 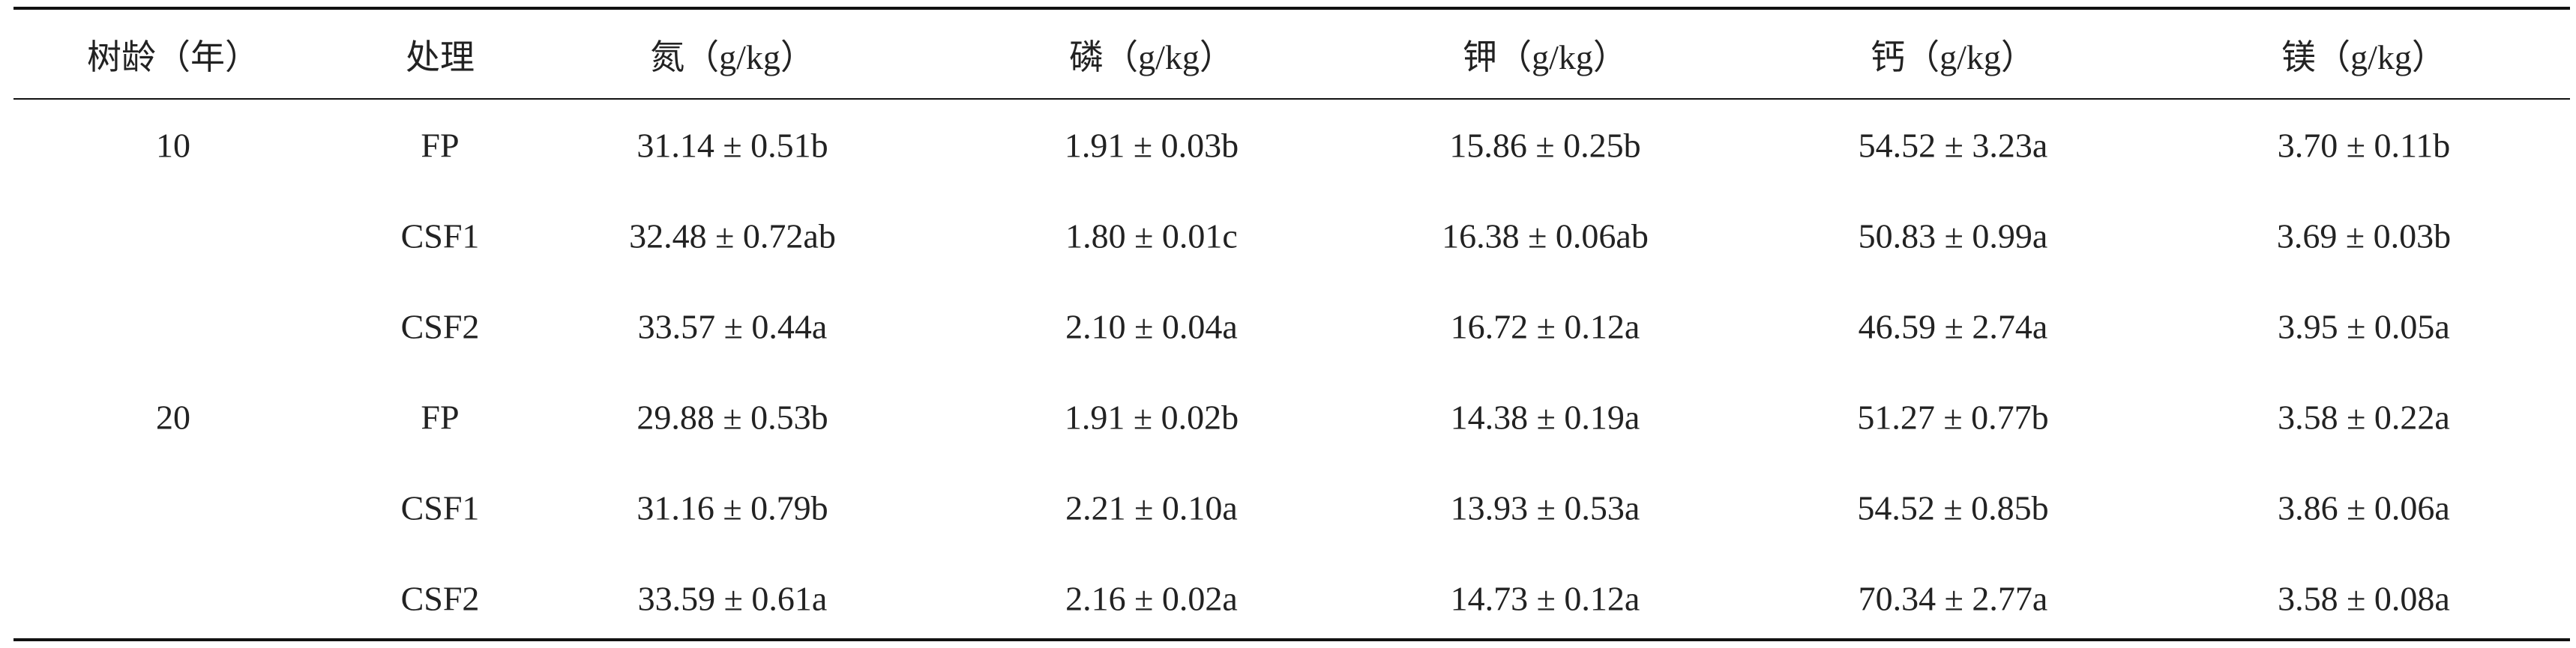 I want to click on value-cell: 50.83 ± 0.99a, so click(x=1953, y=235).